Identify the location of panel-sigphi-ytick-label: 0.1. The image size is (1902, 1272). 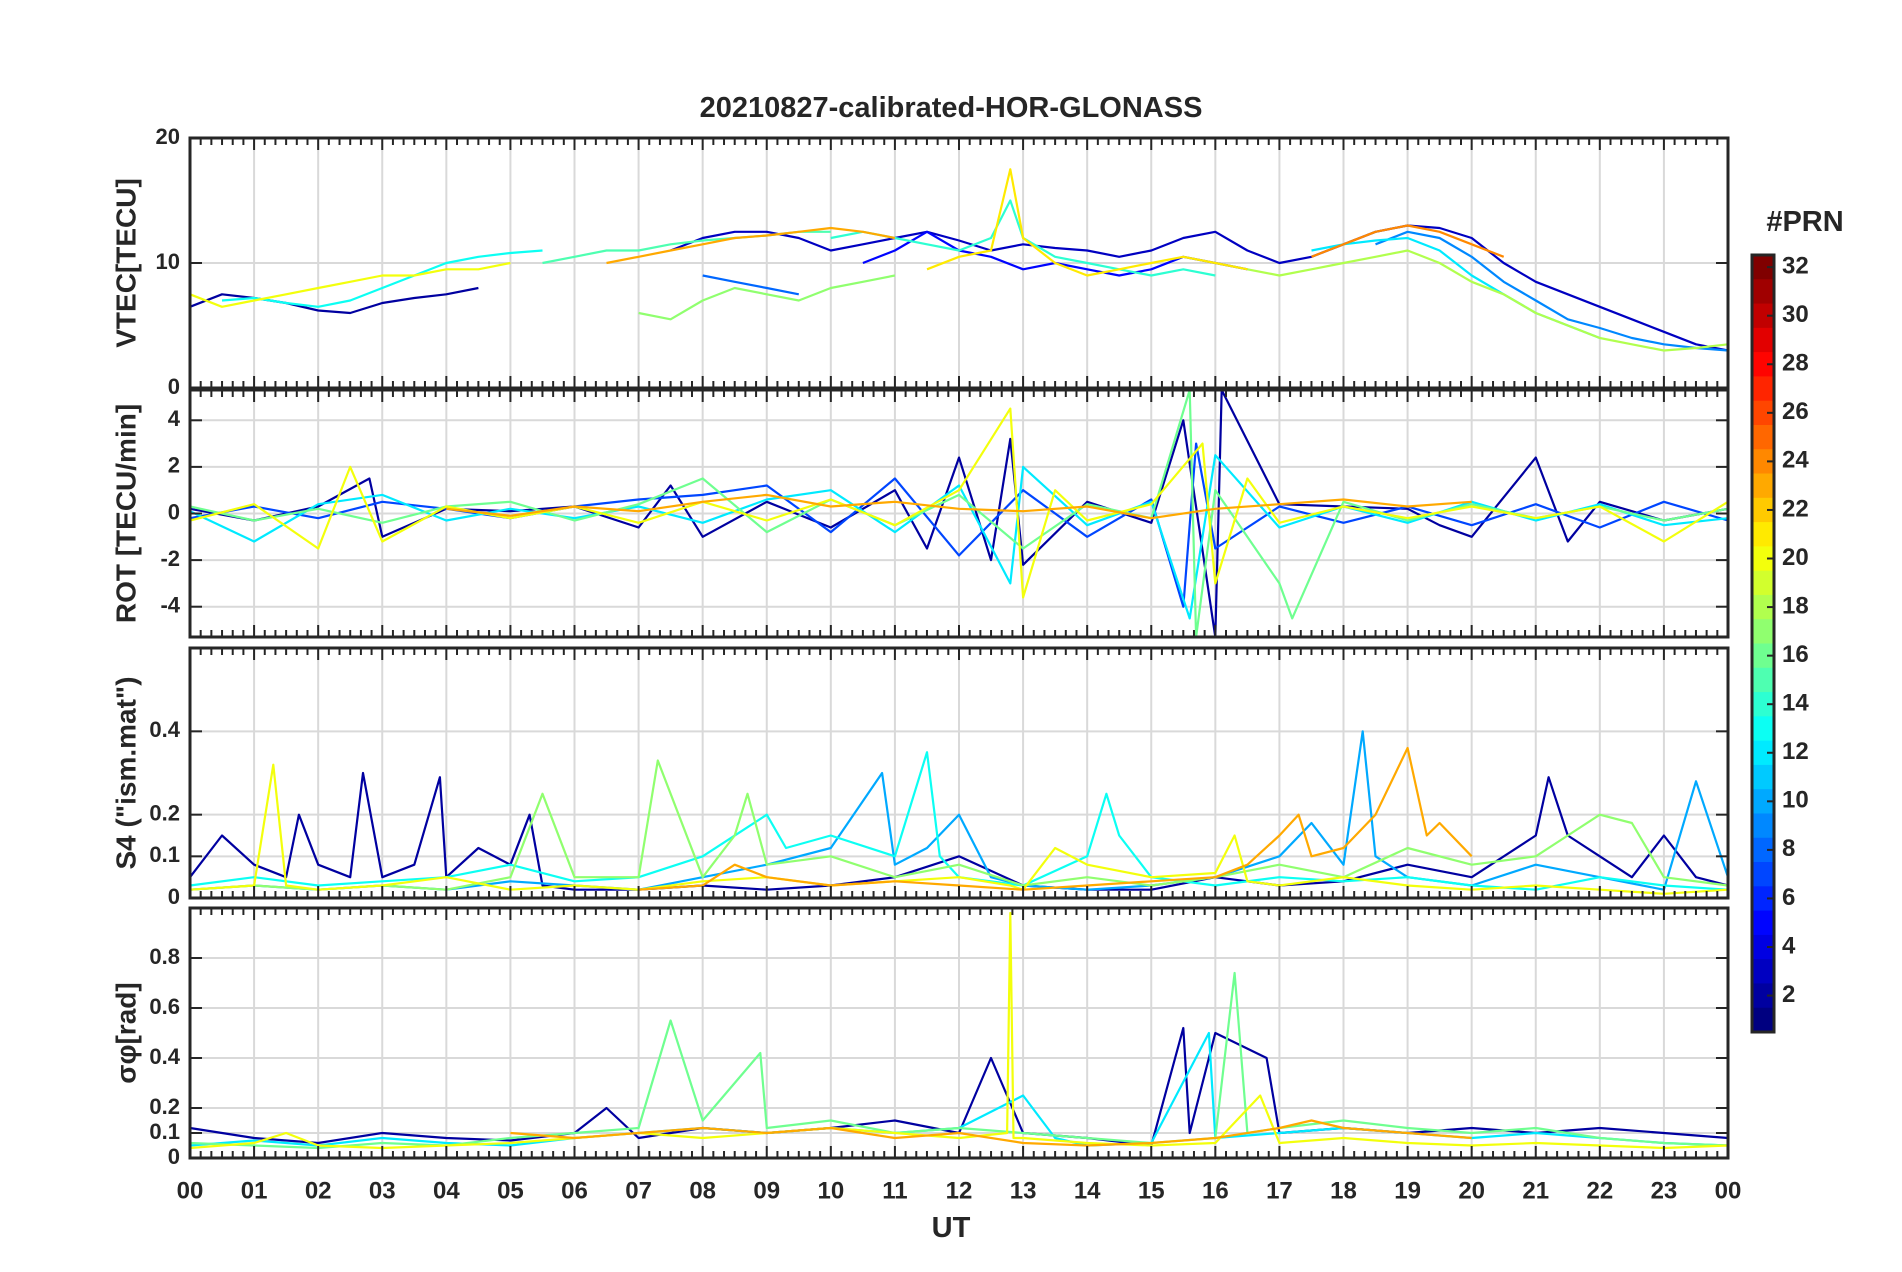
(164, 1131).